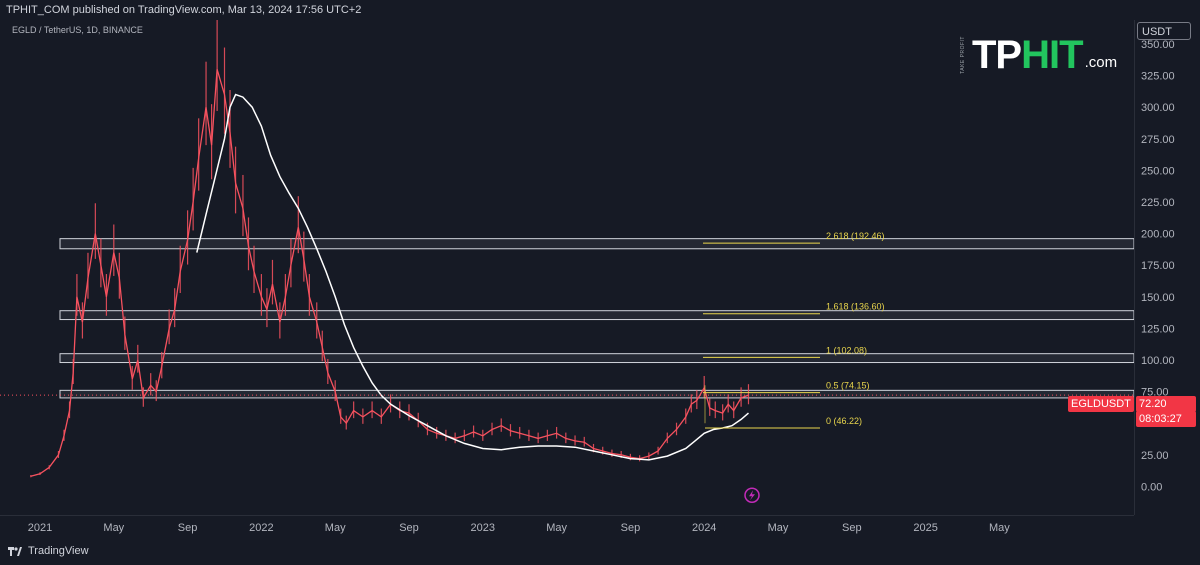  Describe the element at coordinates (1101, 62) in the screenshot. I see `logo-suffix: .com` at that location.